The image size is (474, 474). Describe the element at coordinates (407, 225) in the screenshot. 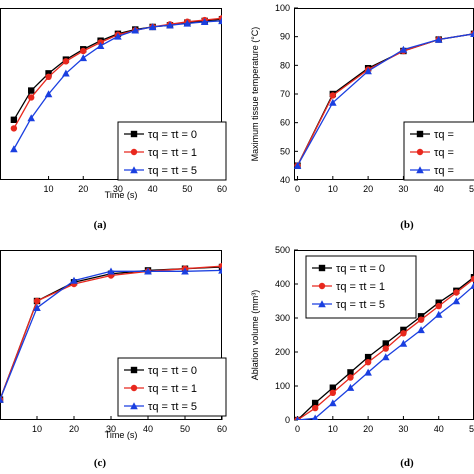

I see `panel-label: (b)` at that location.